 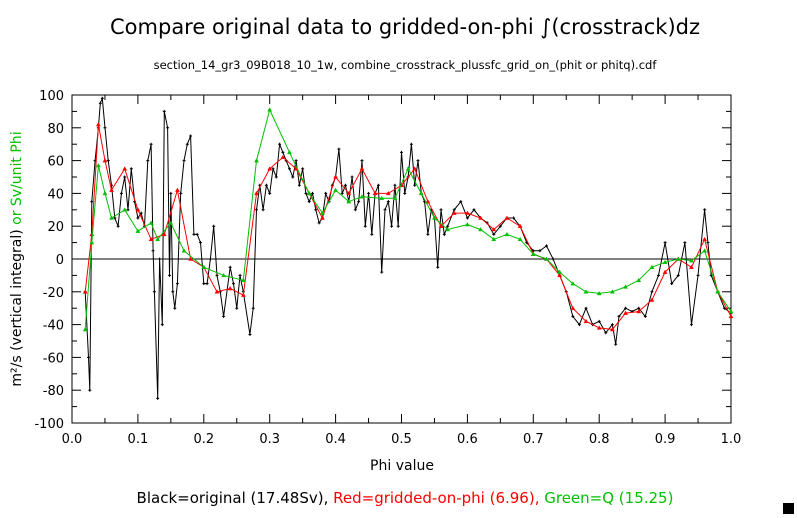 What do you see at coordinates (235, 498) in the screenshot?
I see `legend-black: Black=original (17.48Sv),` at bounding box center [235, 498].